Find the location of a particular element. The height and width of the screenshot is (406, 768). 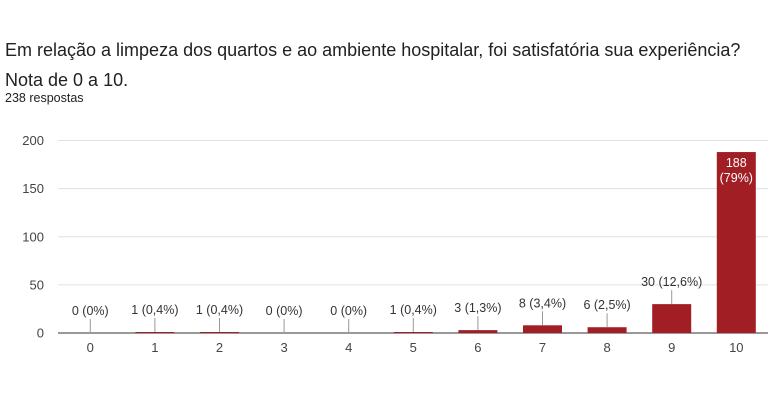

response-count: 238 respostas is located at coordinates (44, 98).